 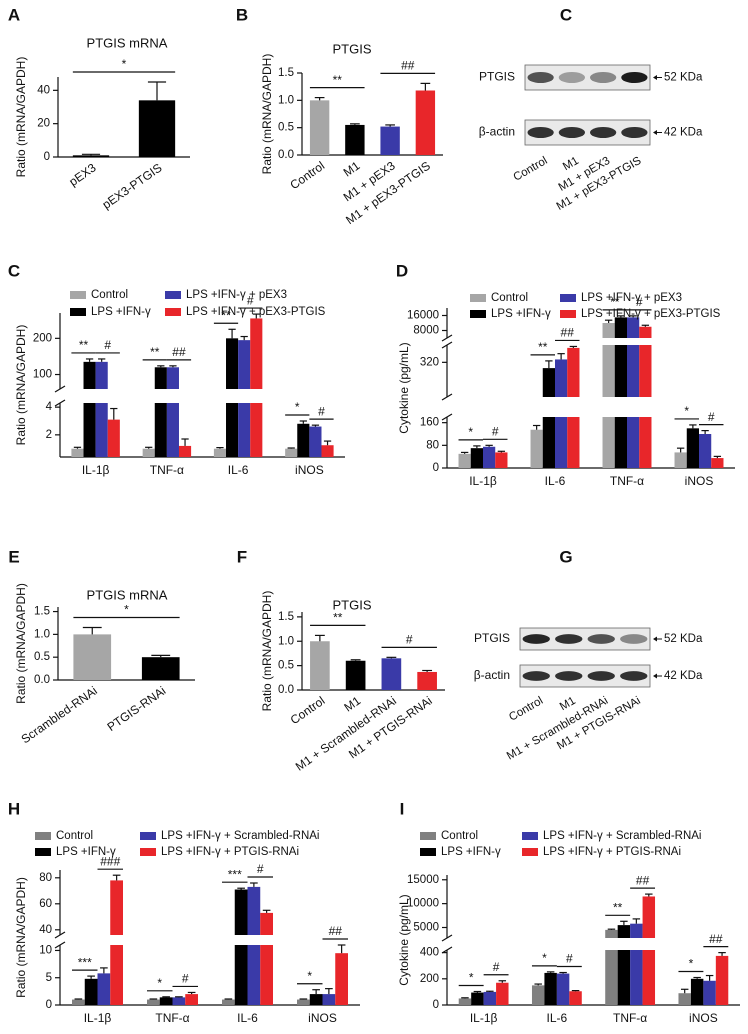 I want to click on y-tick-label: 16000, so click(x=423, y=316).